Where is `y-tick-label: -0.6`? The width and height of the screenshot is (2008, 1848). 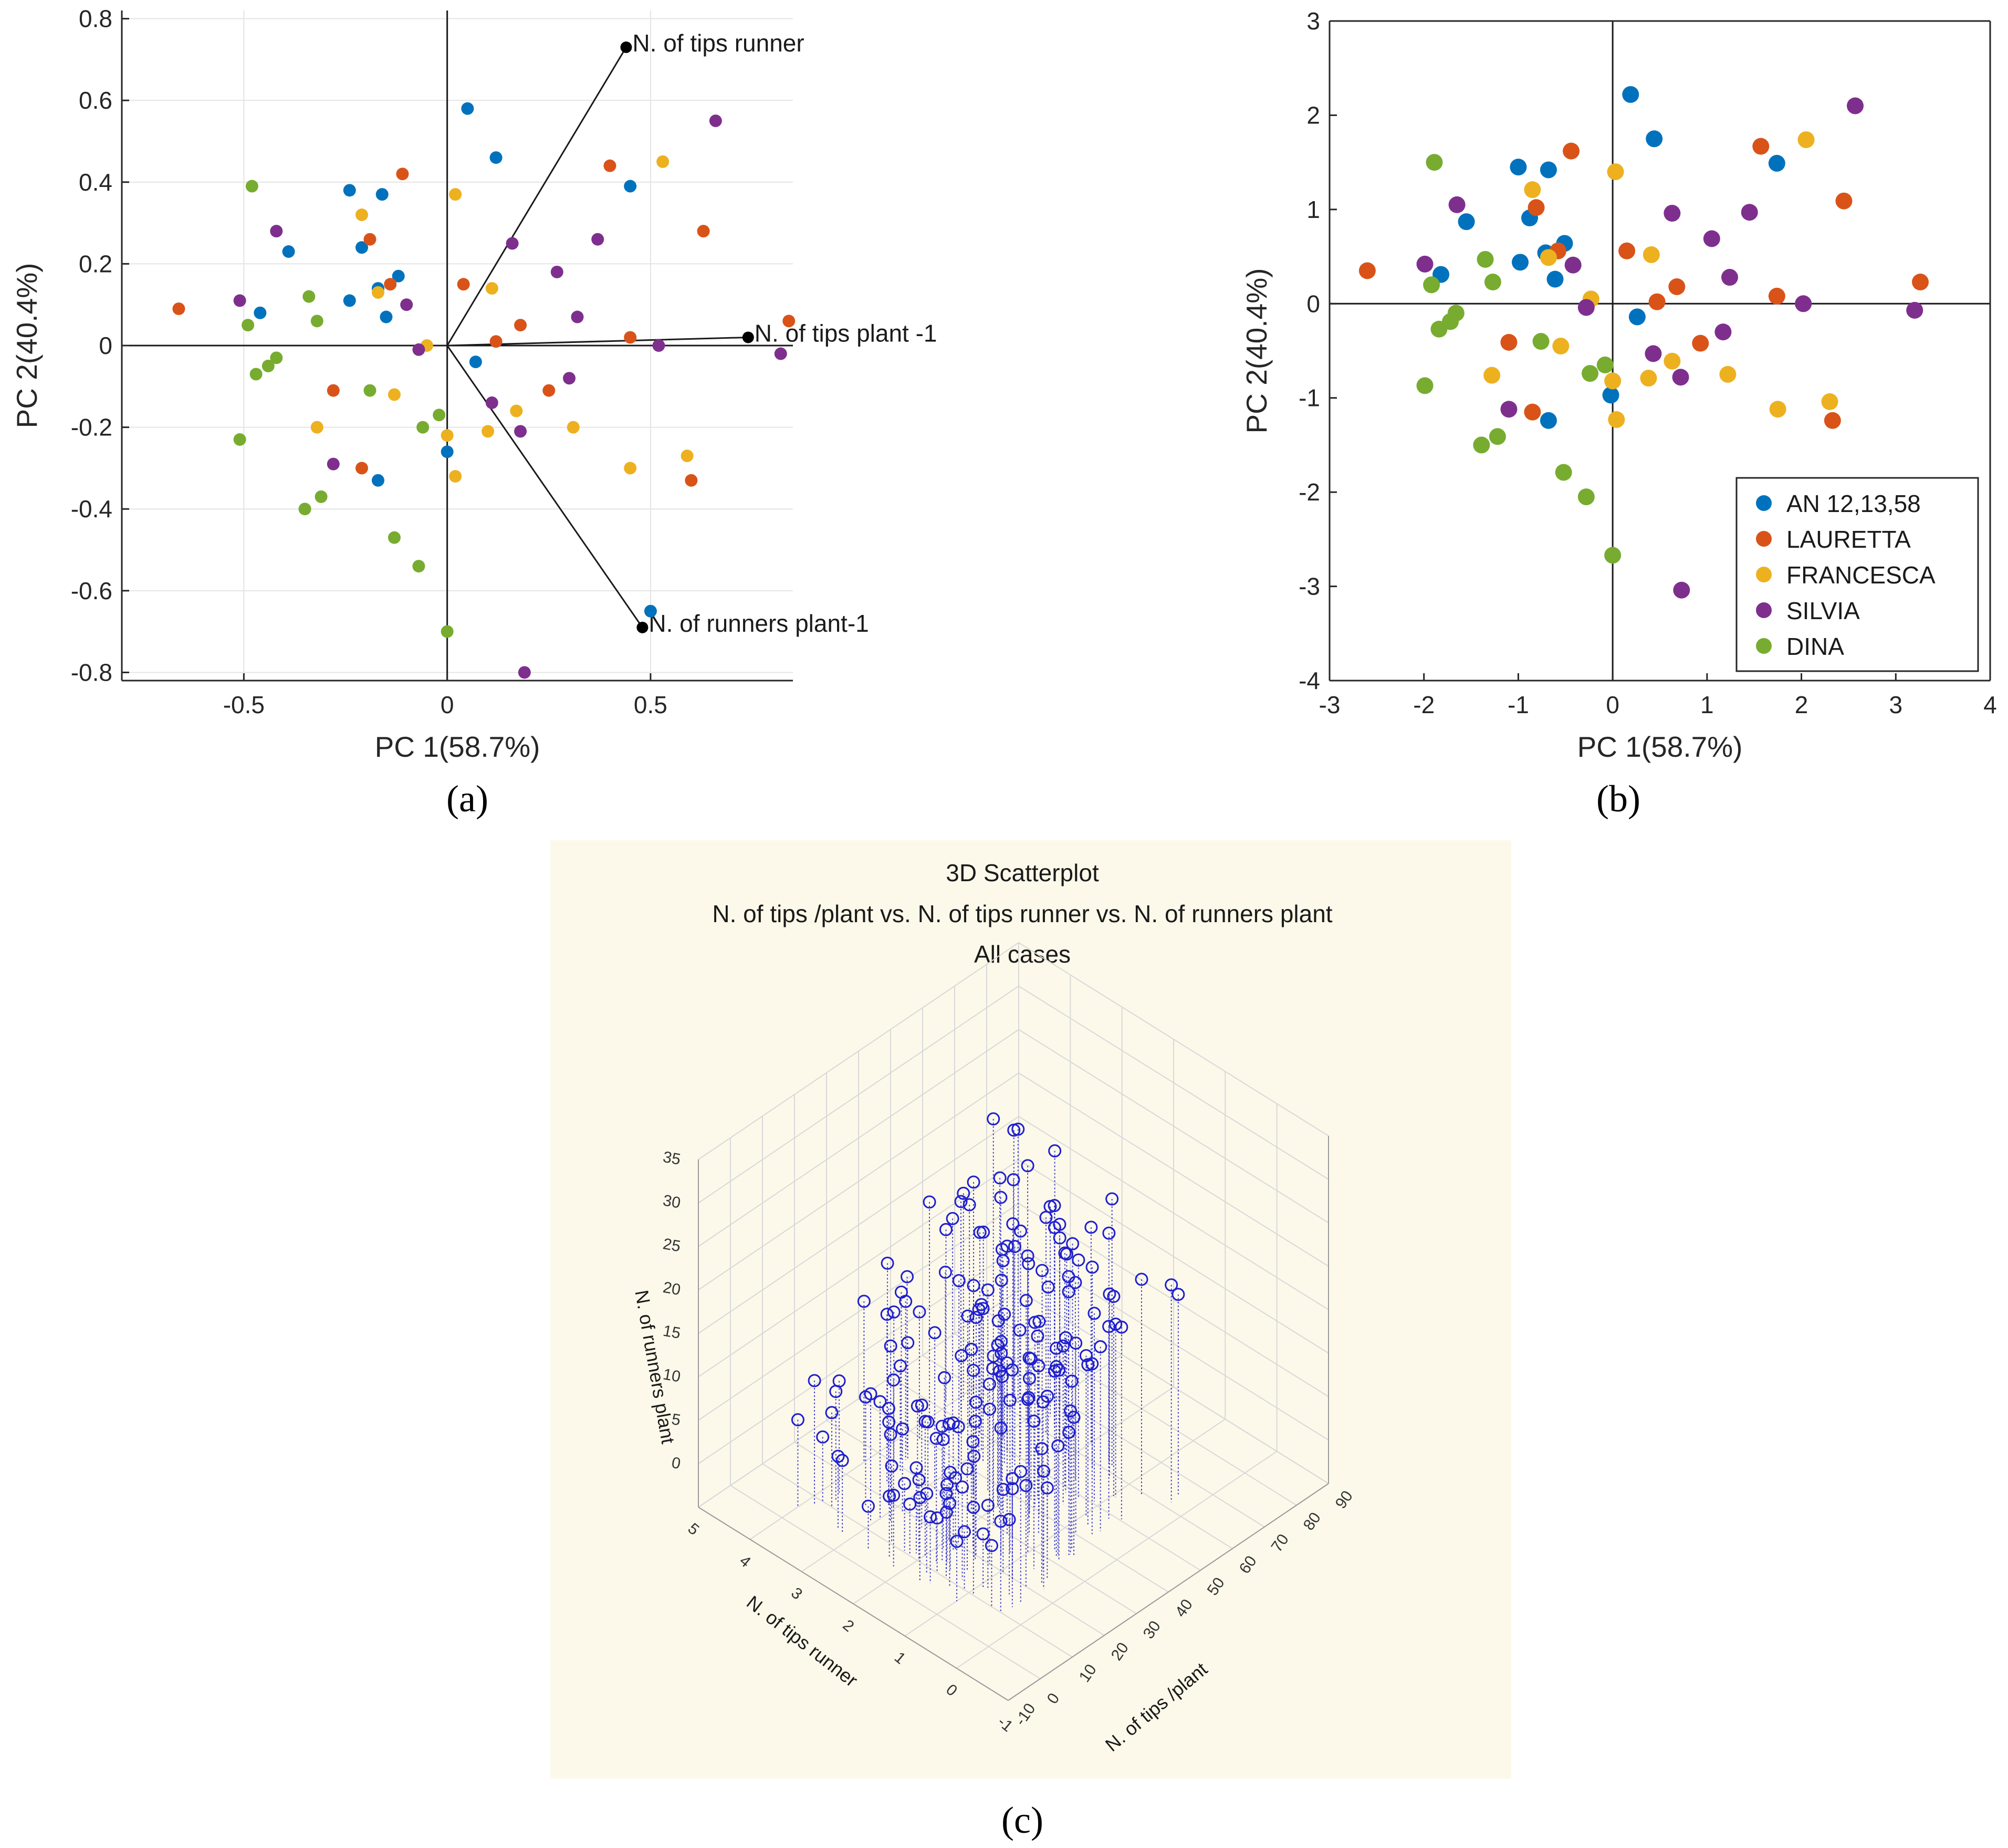
y-tick-label: -0.6 is located at coordinates (91, 590).